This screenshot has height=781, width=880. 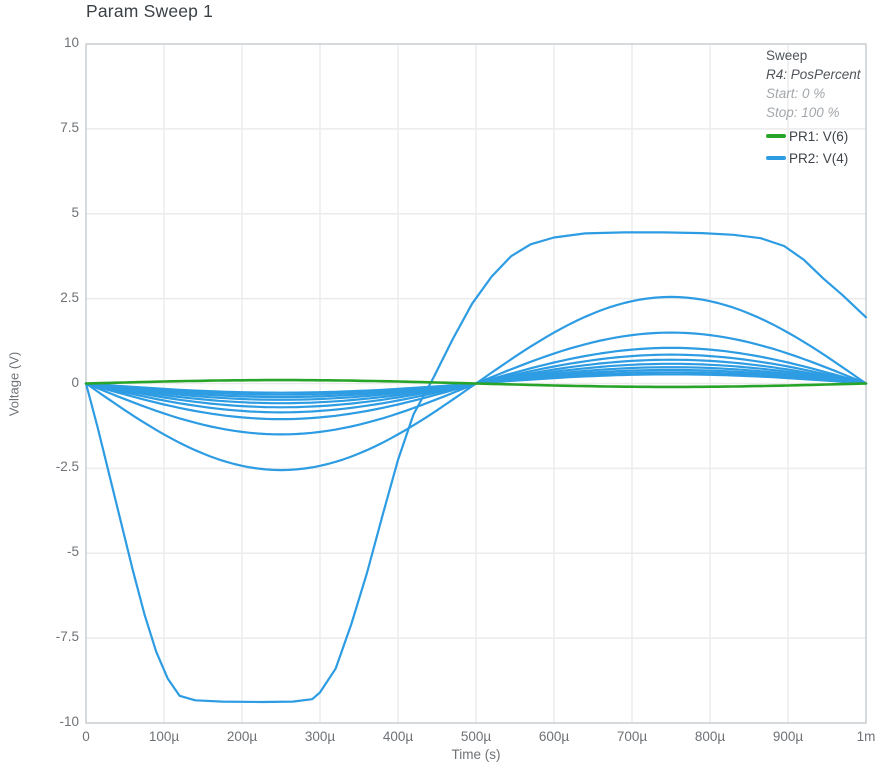 What do you see at coordinates (86, 736) in the screenshot?
I see `x-tick-label: 0` at bounding box center [86, 736].